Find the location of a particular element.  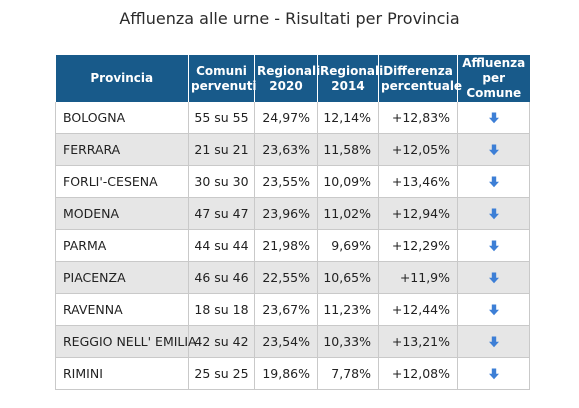

header-affluenza-per-comune: Affluenza per Comune is located at coordinates (493, 78).